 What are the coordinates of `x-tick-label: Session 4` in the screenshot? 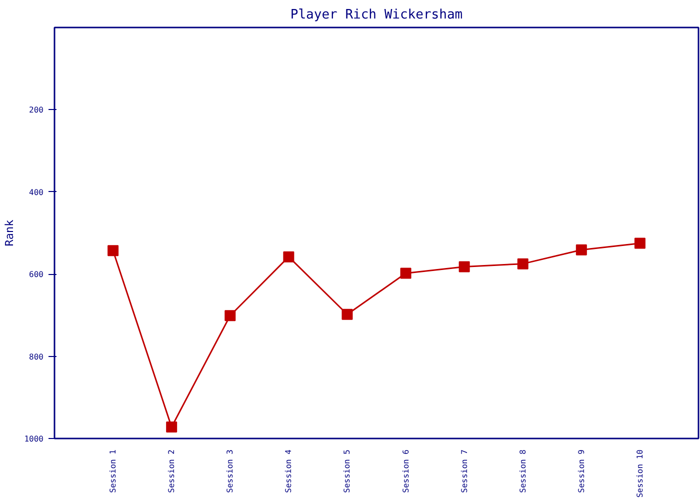 It's located at (289, 471).